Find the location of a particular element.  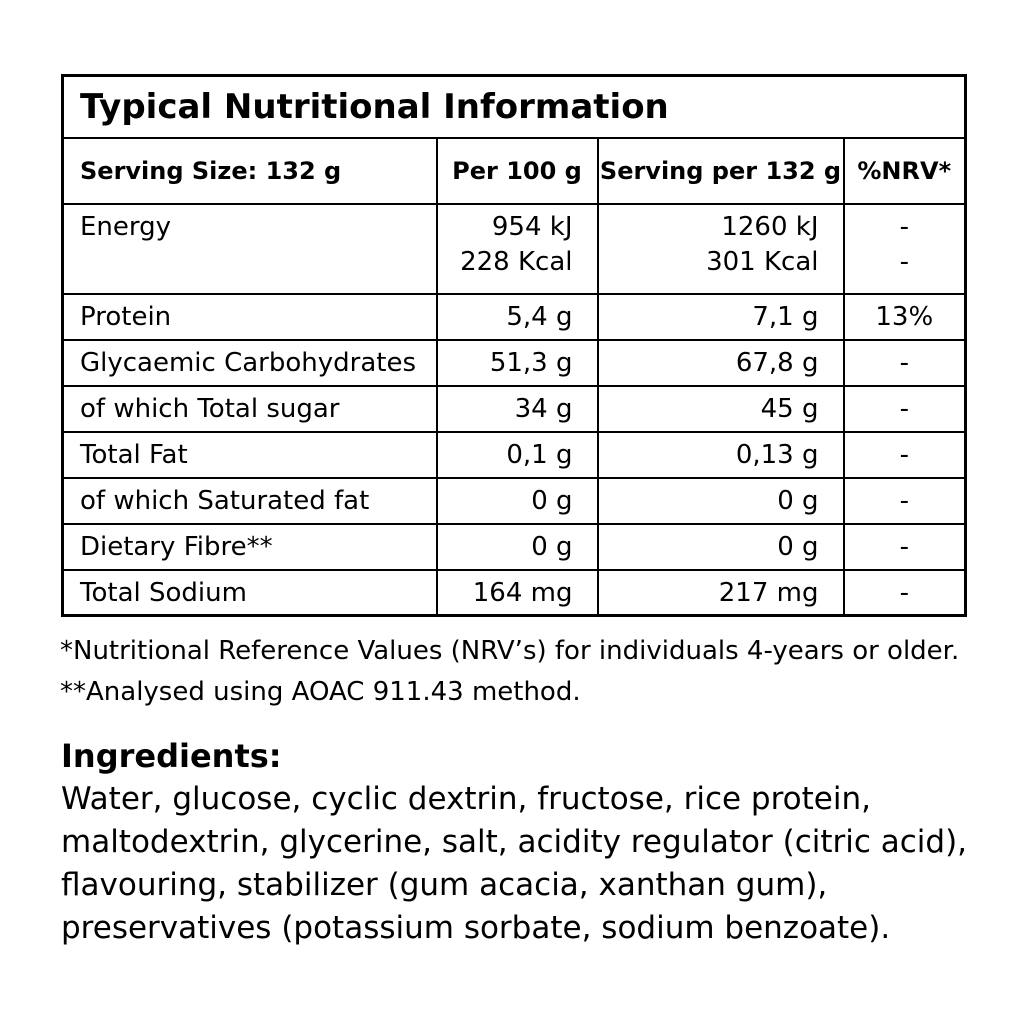

ingredients-heading: Ingredients: is located at coordinates (171, 756).